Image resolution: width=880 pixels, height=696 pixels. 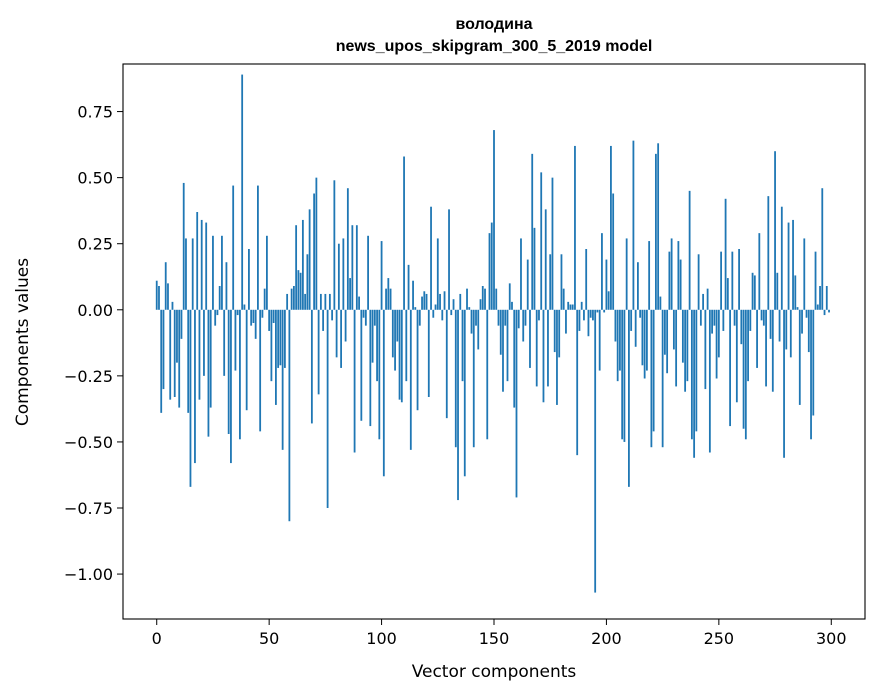 What do you see at coordinates (719, 638) in the screenshot?
I see `x-tick-label: 250` at bounding box center [719, 638].